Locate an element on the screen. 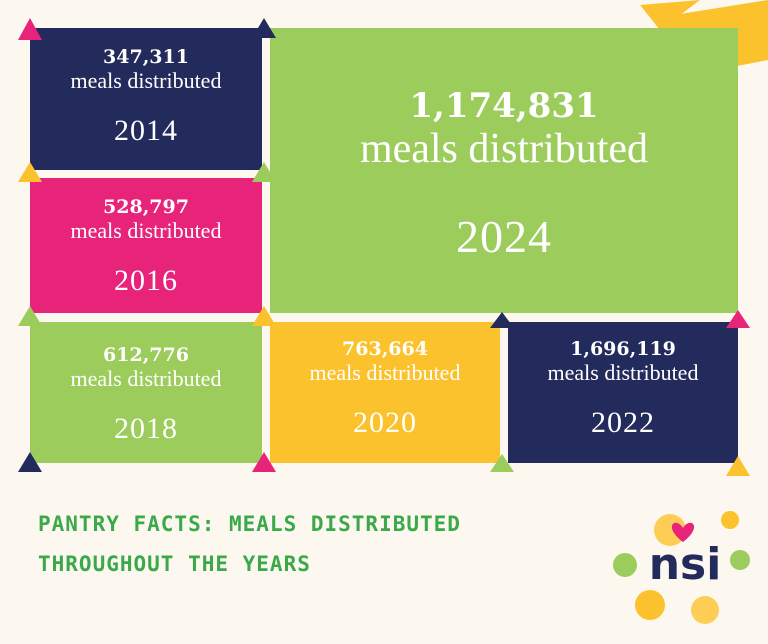 The width and height of the screenshot is (768, 644). meal-count: 528,797 is located at coordinates (146, 207).